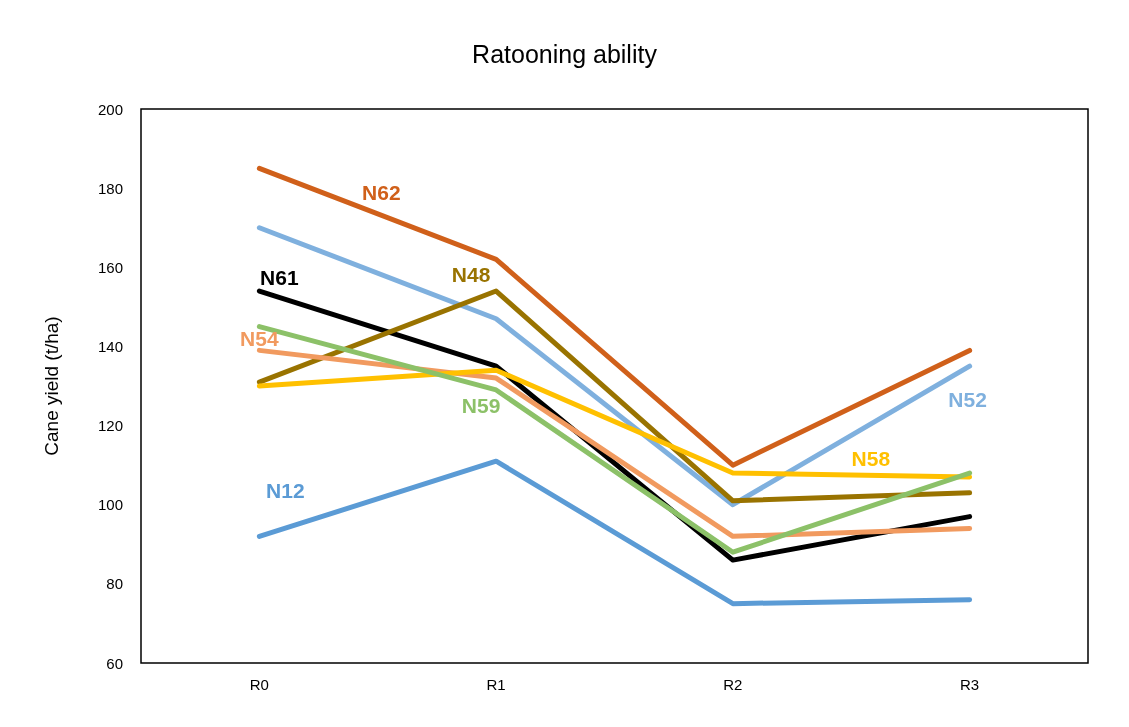 The width and height of the screenshot is (1129, 727). I want to click on chart-title: Ratooning ability, so click(565, 53).